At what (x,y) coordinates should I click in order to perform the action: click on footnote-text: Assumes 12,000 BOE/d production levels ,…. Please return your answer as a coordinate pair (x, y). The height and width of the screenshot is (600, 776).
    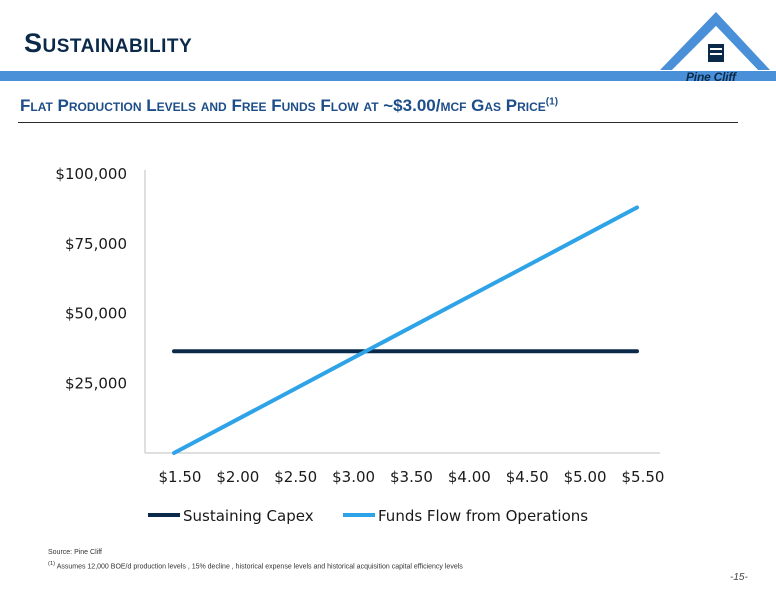
    Looking at the image, I should click on (259, 567).